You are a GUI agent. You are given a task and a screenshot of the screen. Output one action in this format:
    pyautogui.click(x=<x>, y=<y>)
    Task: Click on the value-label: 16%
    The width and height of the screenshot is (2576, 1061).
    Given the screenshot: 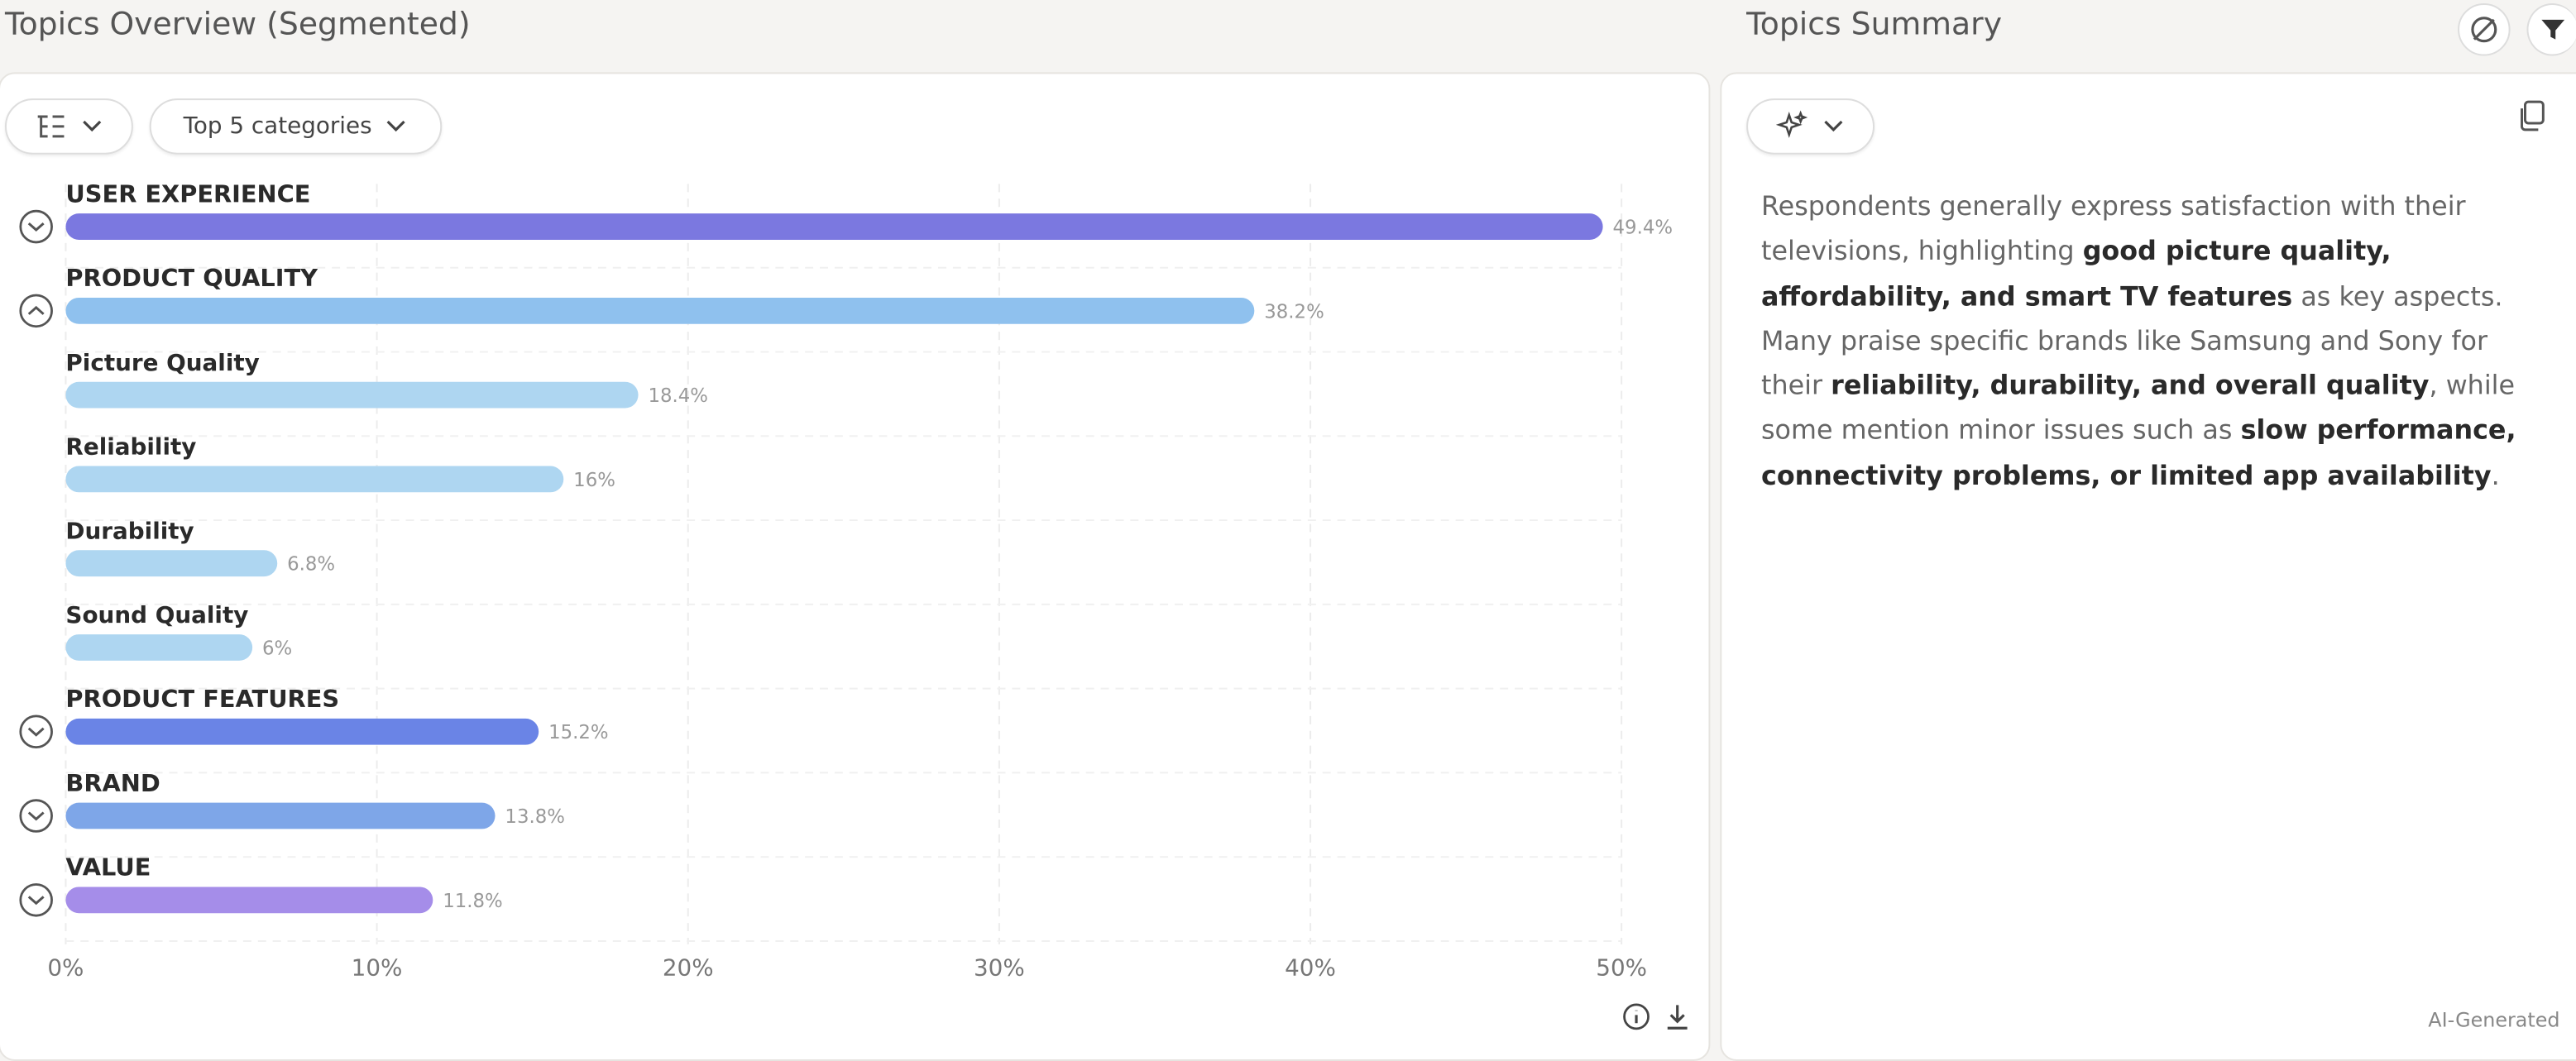 What is the action you would take?
    pyautogui.click(x=594, y=480)
    